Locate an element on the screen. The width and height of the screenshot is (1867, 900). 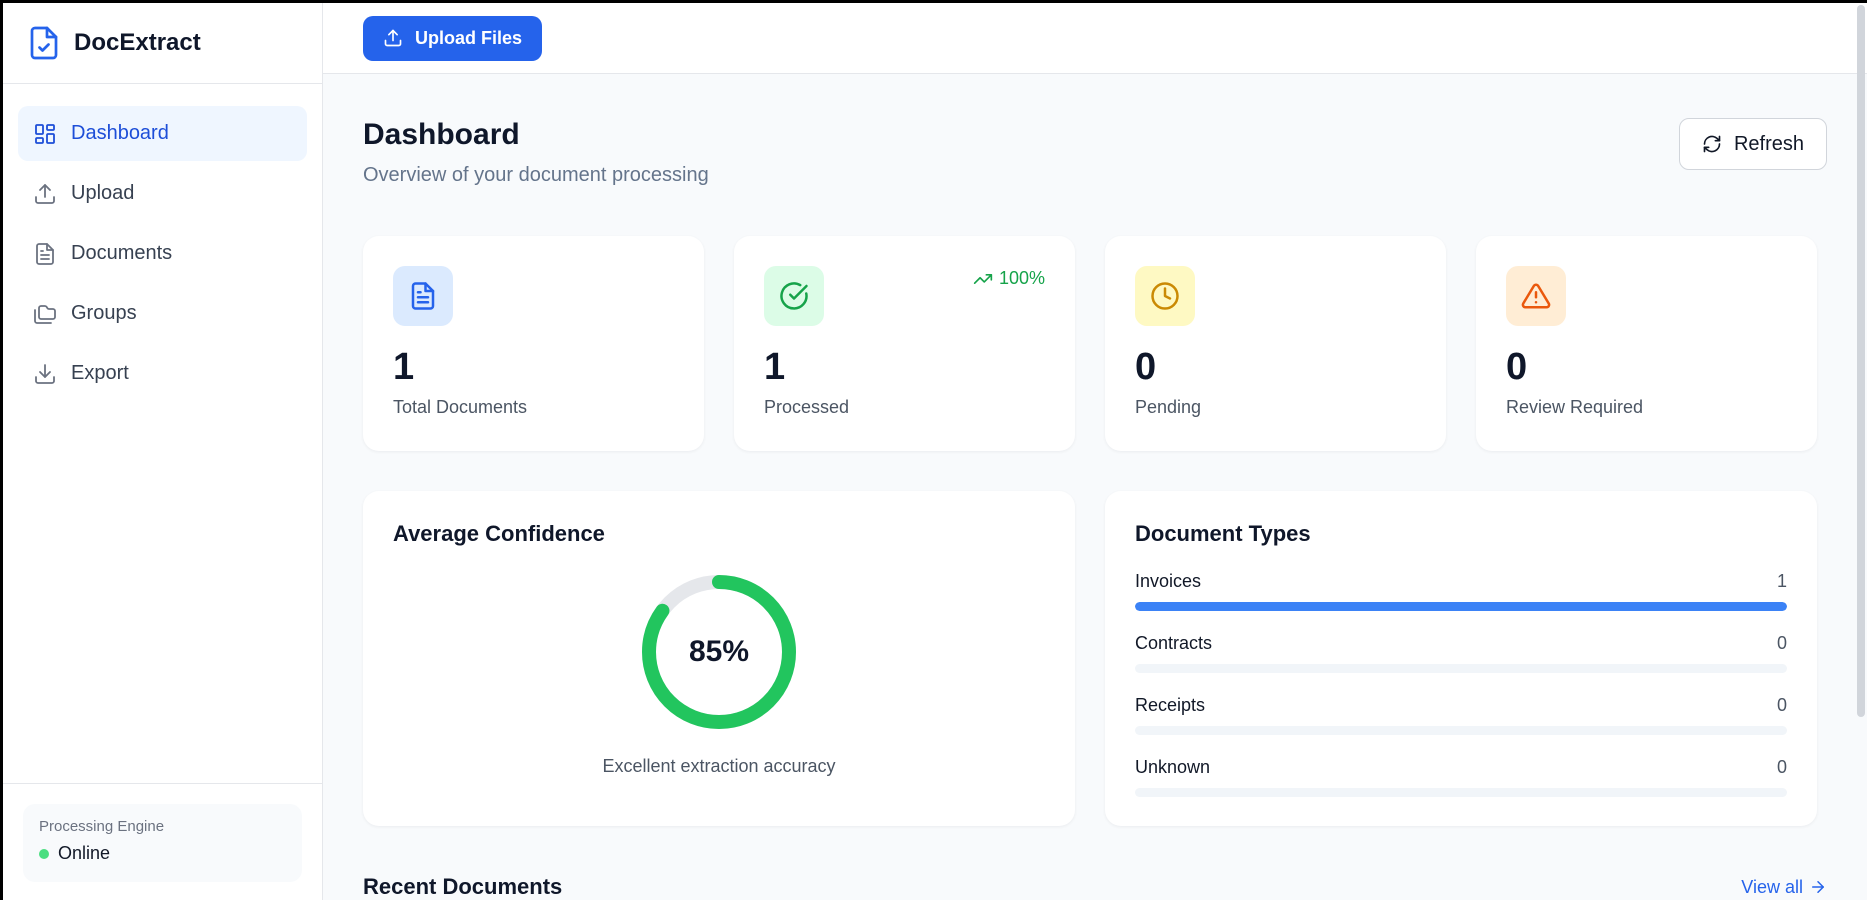
sidebar-item-label: Upload is located at coordinates (103, 193).